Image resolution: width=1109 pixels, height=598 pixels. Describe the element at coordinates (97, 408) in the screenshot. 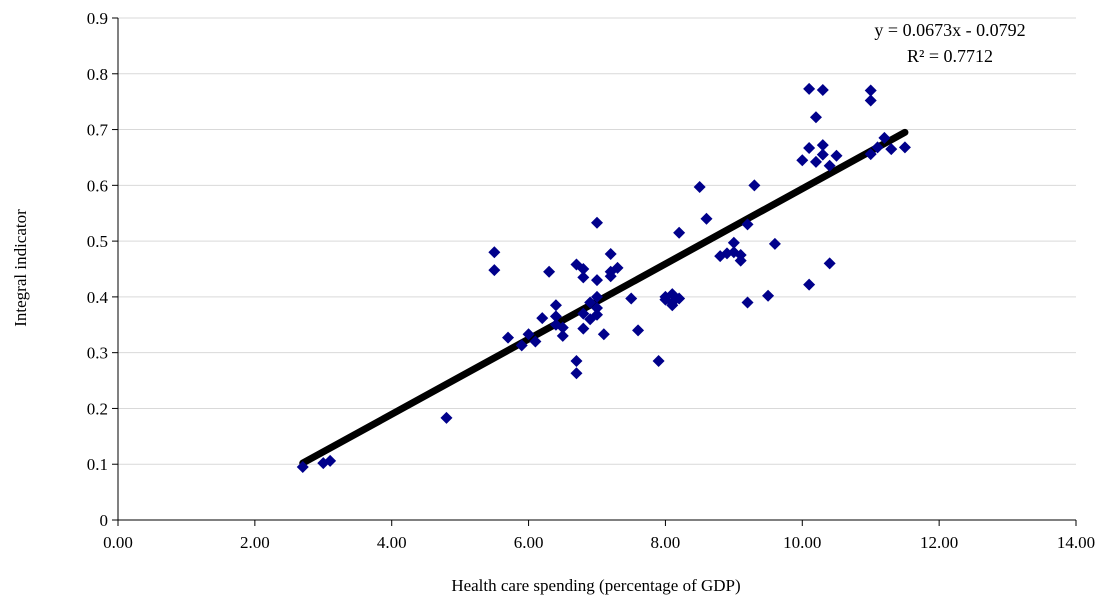

I see `y-tick-label: 0.2` at that location.